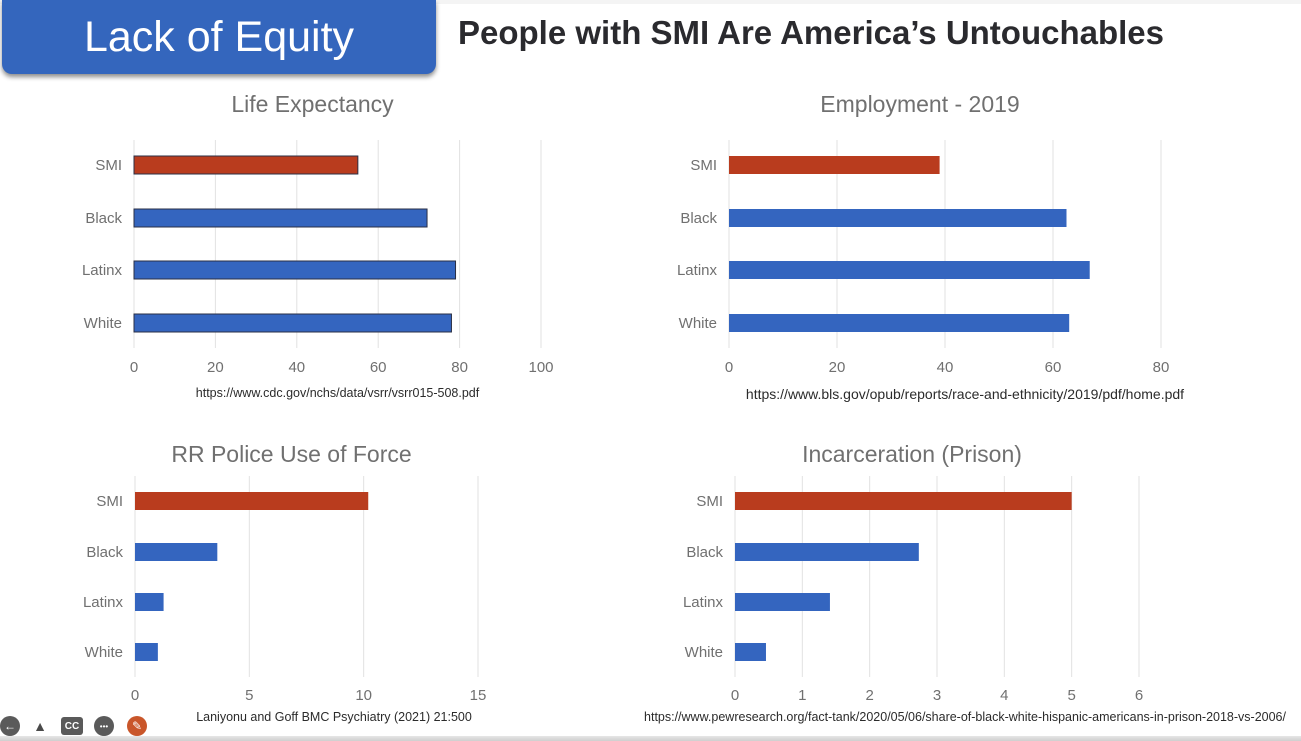 The height and width of the screenshot is (741, 1301). What do you see at coordinates (869, 695) in the screenshot?
I see `x-tick-label: 2` at bounding box center [869, 695].